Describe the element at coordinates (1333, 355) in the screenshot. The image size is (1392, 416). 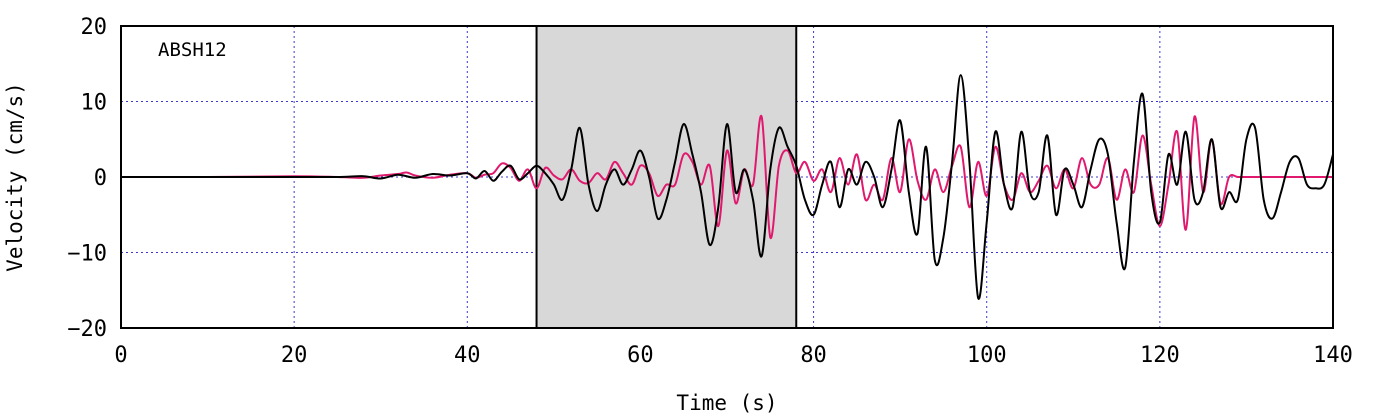
I see `x-tick-label: 140` at that location.